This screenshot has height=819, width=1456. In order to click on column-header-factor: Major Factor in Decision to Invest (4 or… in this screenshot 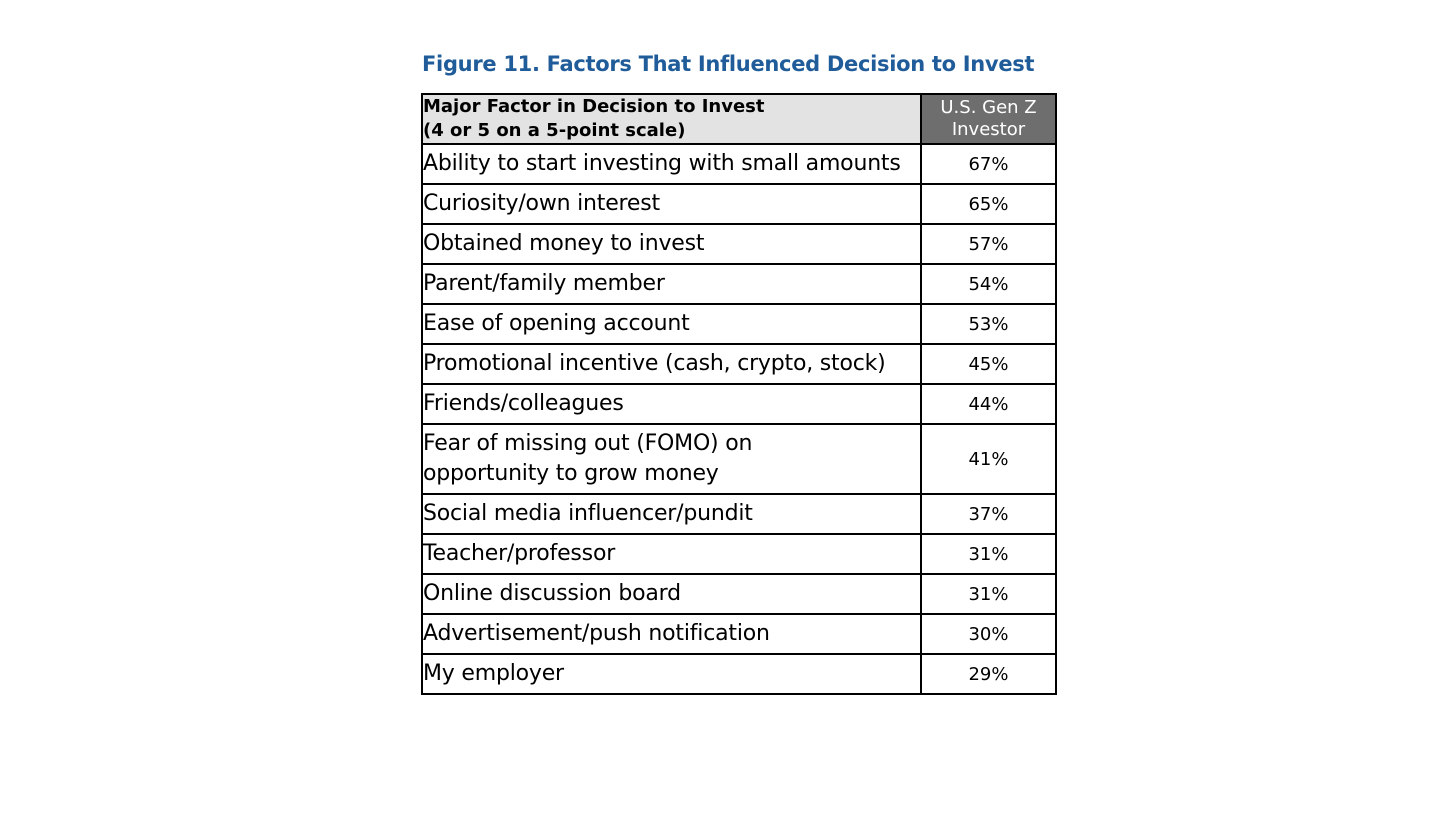, I will do `click(671, 119)`.